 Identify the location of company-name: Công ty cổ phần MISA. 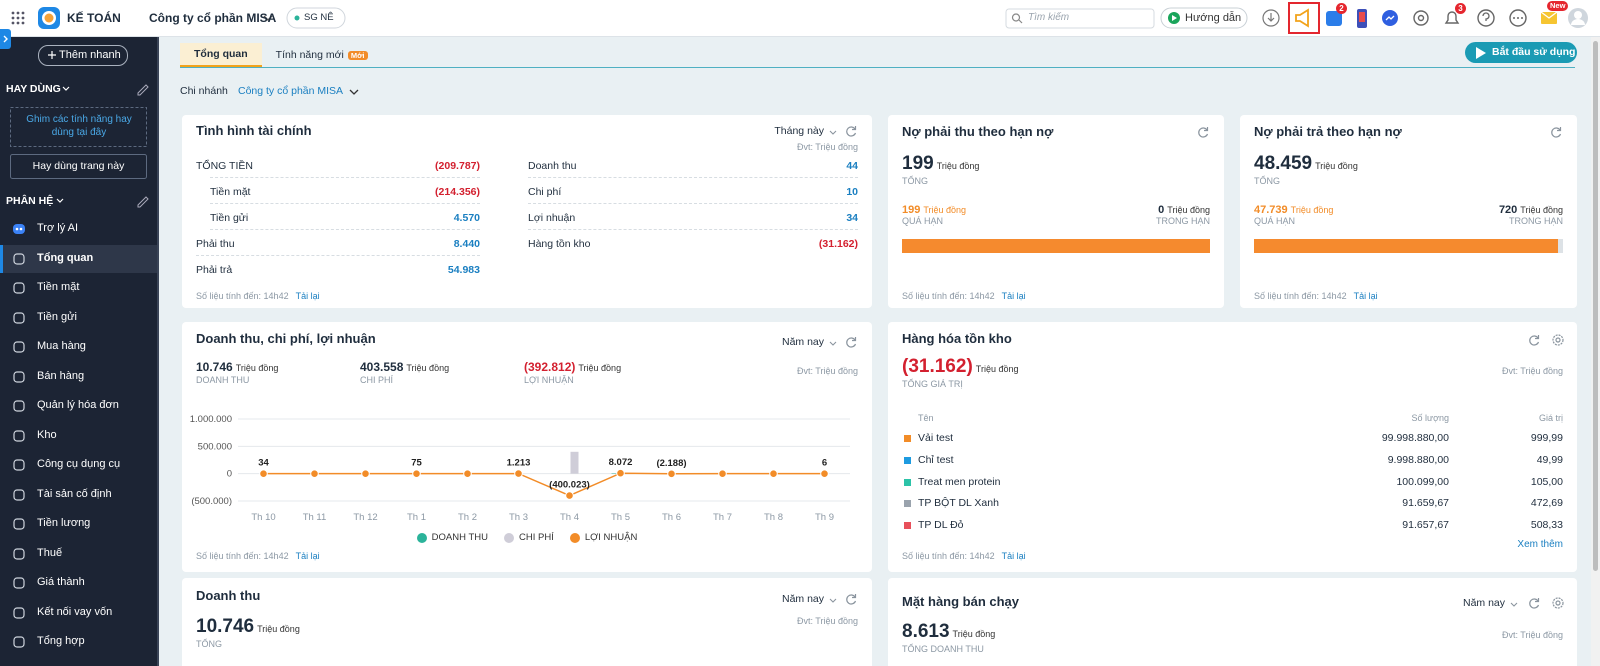
(213, 18).